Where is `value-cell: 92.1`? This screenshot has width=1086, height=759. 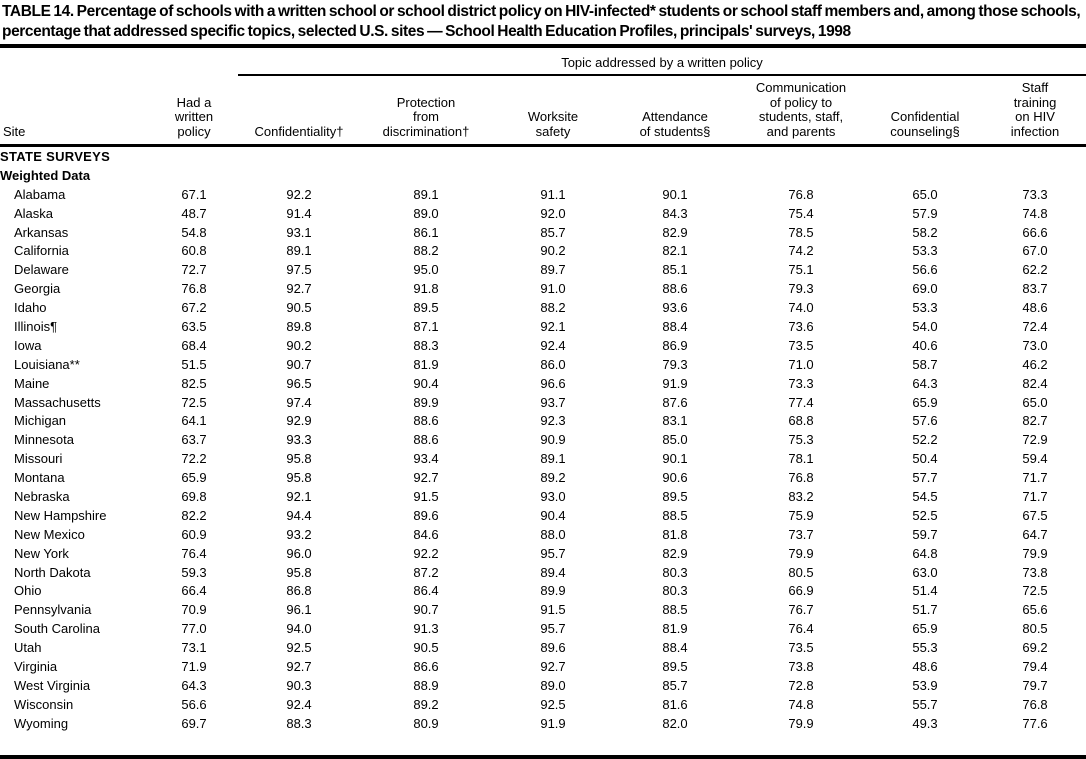 value-cell: 92.1 is located at coordinates (553, 326).